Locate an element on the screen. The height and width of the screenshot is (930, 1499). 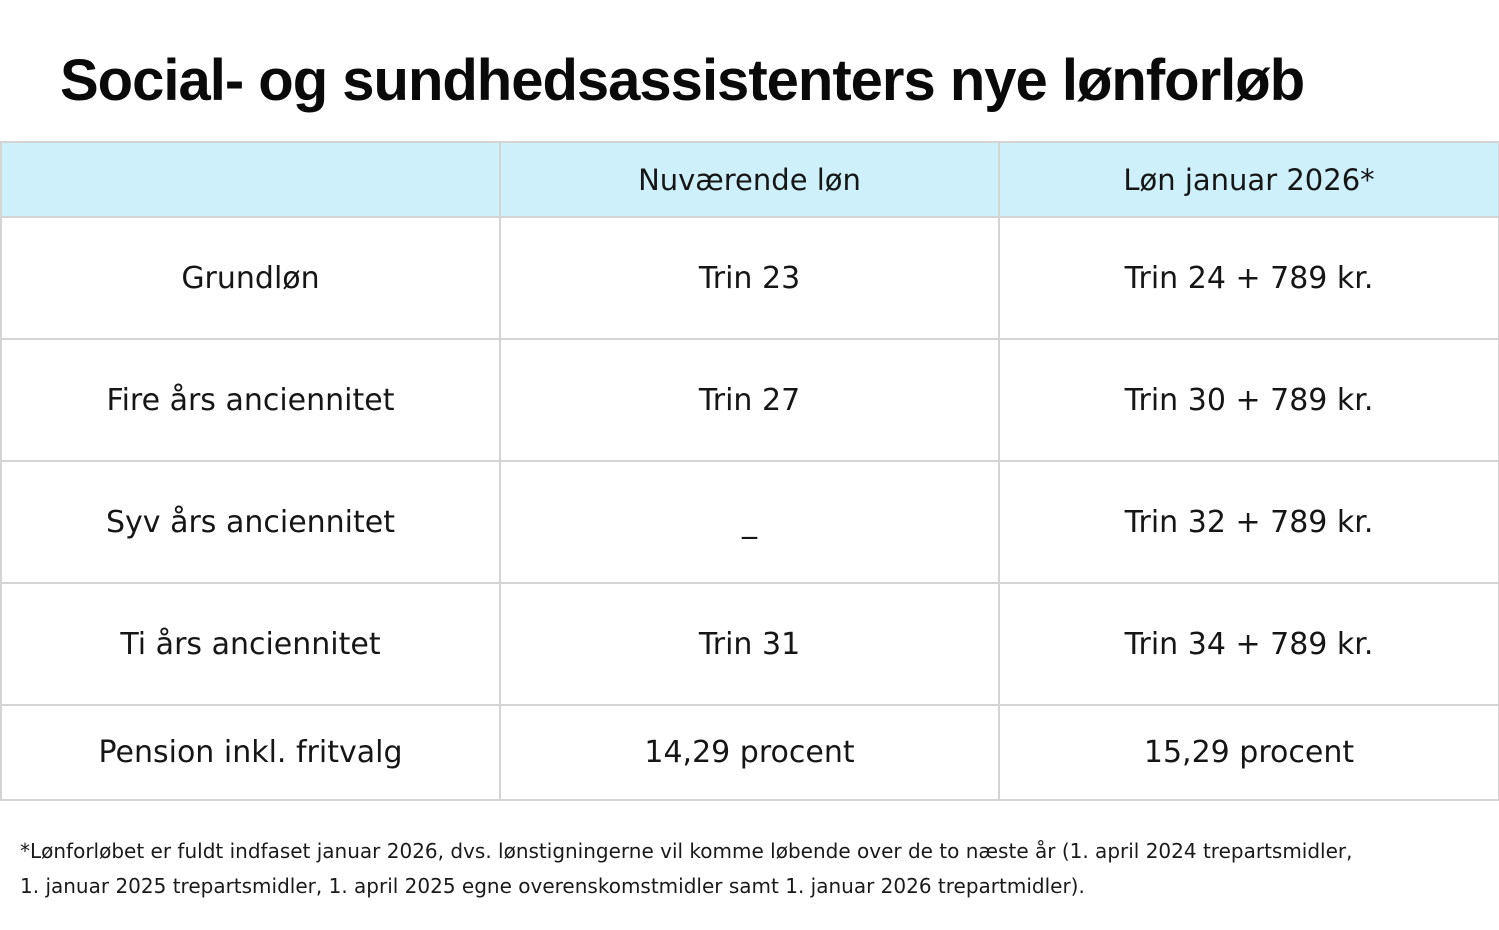
current-salary-cell: Trin 23 is located at coordinates (749, 278).